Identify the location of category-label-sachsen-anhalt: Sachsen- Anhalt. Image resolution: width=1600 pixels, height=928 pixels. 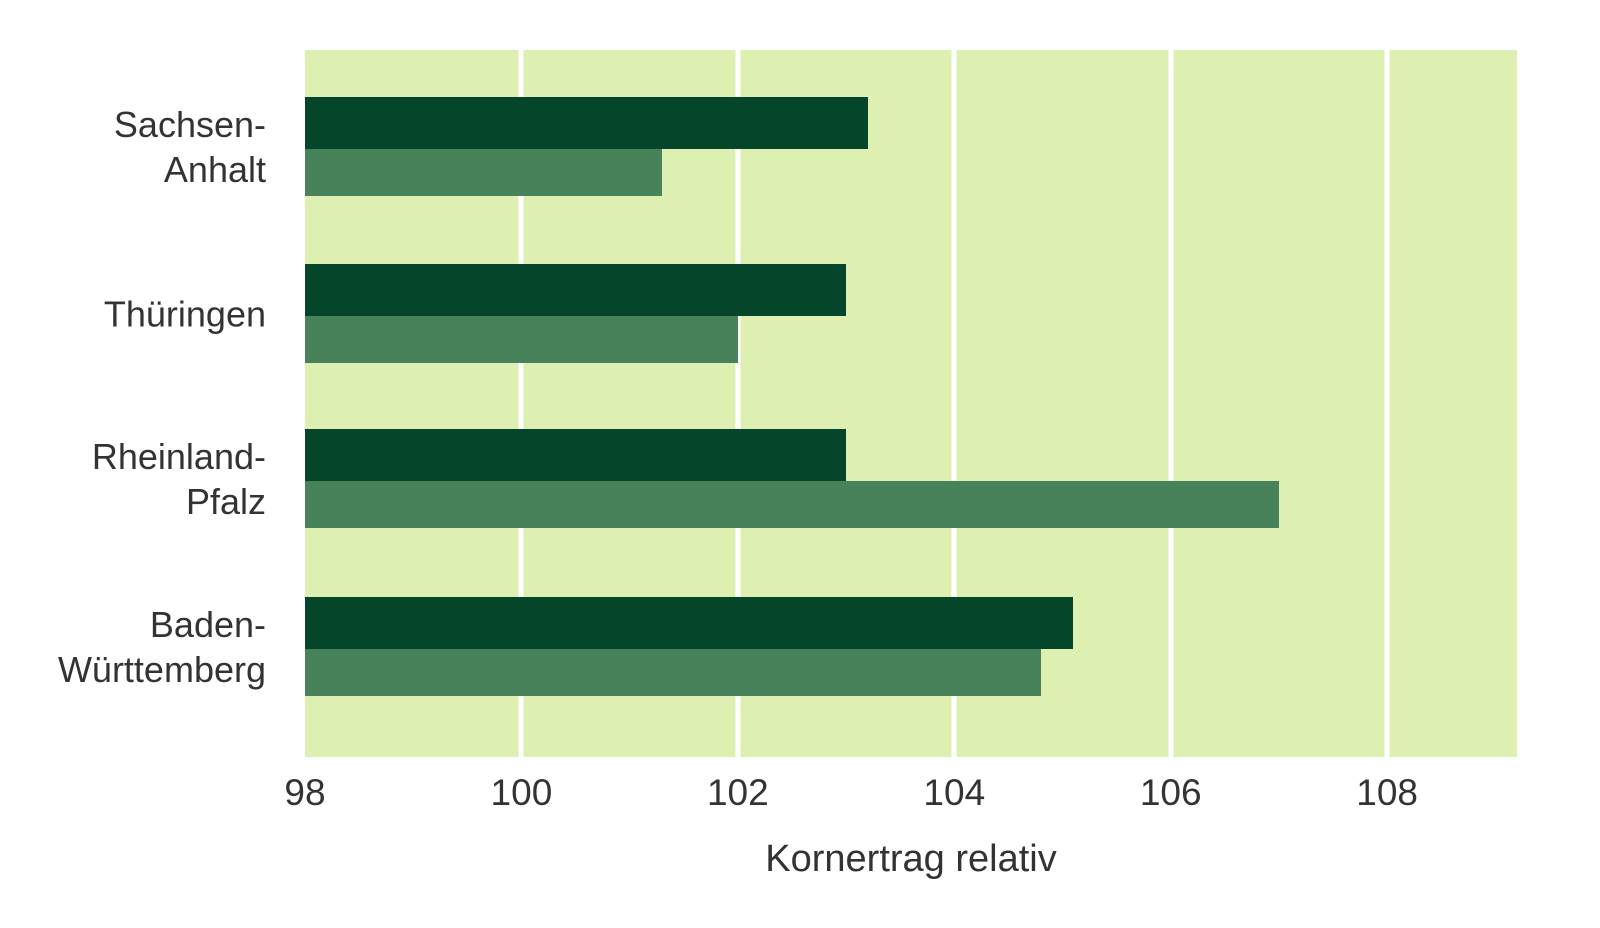
(189, 146).